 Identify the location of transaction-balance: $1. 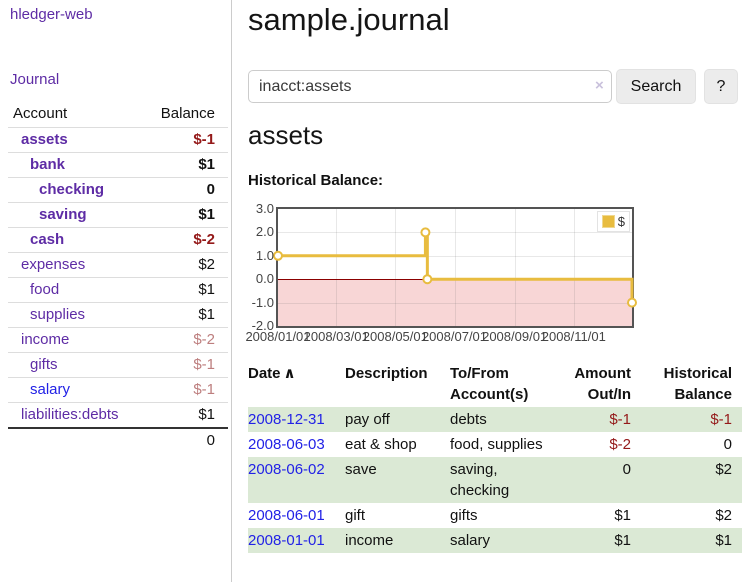
(689, 540).